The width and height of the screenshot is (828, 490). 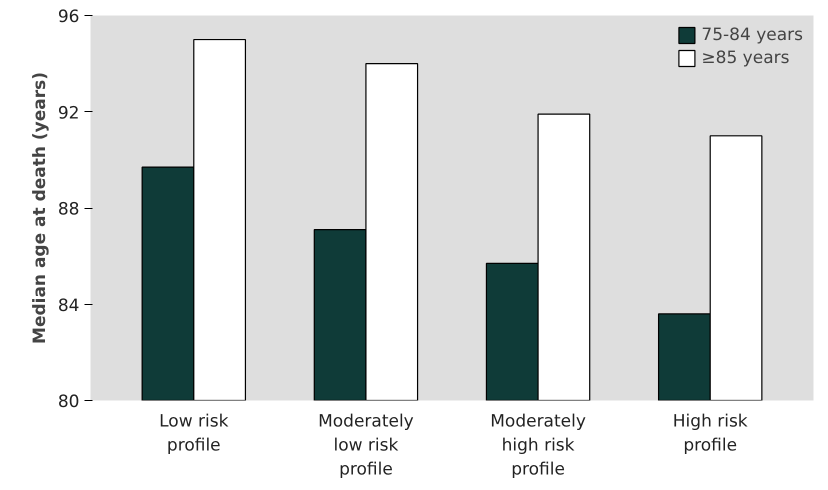 What do you see at coordinates (538, 446) in the screenshot?
I see `x-tick-label: Moderately high risk profile` at bounding box center [538, 446].